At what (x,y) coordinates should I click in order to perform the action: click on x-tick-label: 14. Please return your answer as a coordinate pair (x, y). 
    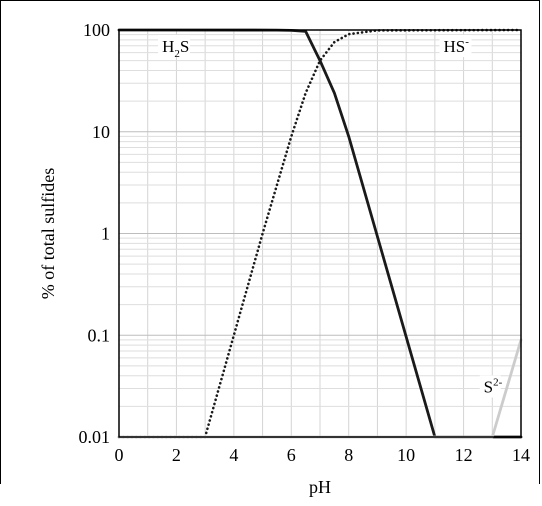
    Looking at the image, I should click on (521, 455).